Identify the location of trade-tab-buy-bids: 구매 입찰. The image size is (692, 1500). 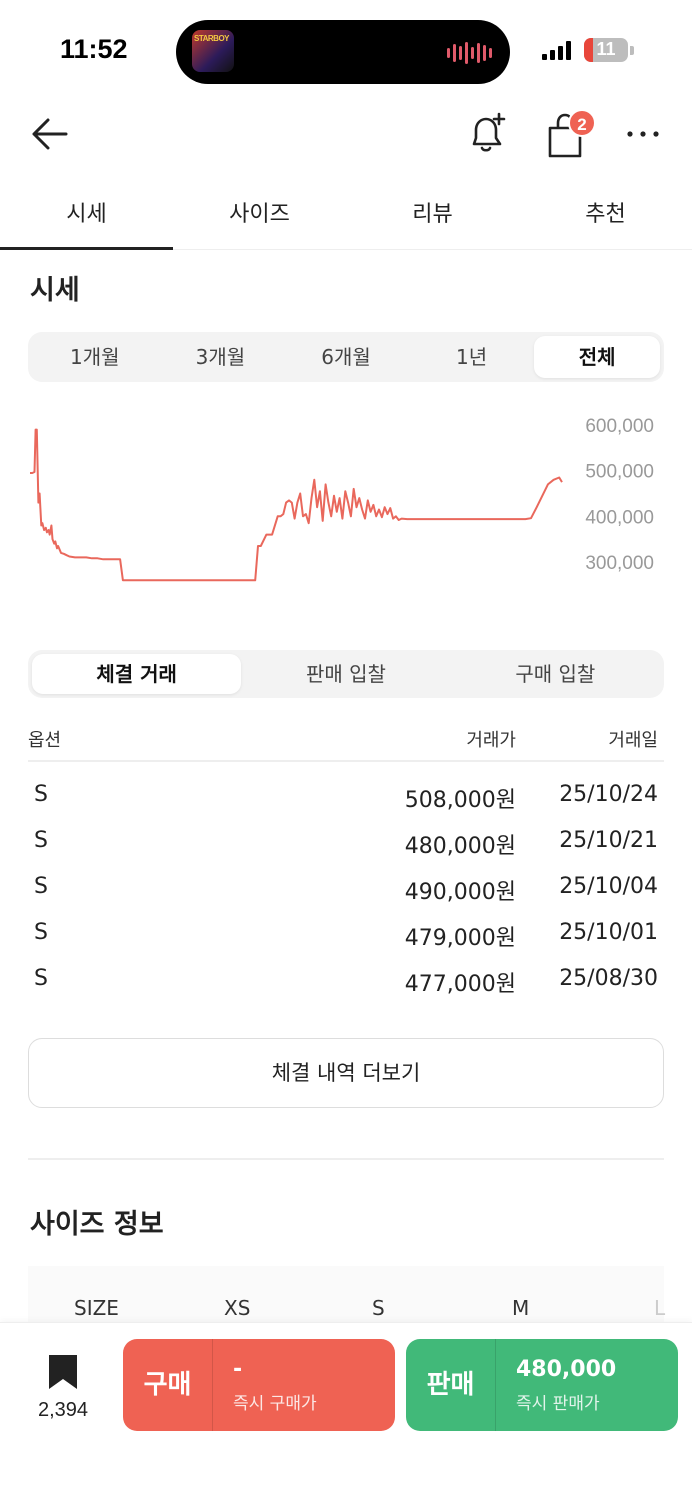
(555, 674).